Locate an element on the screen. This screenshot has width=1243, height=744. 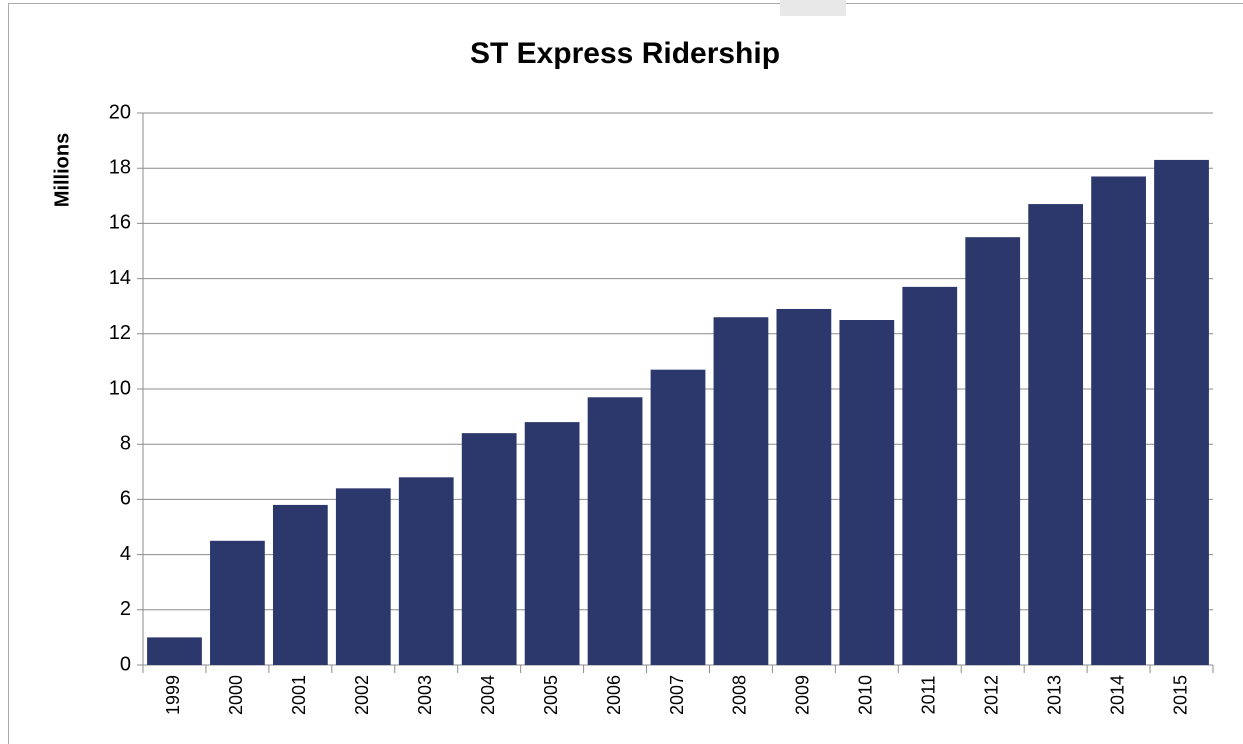
x-tick-label: 2007 is located at coordinates (677, 695).